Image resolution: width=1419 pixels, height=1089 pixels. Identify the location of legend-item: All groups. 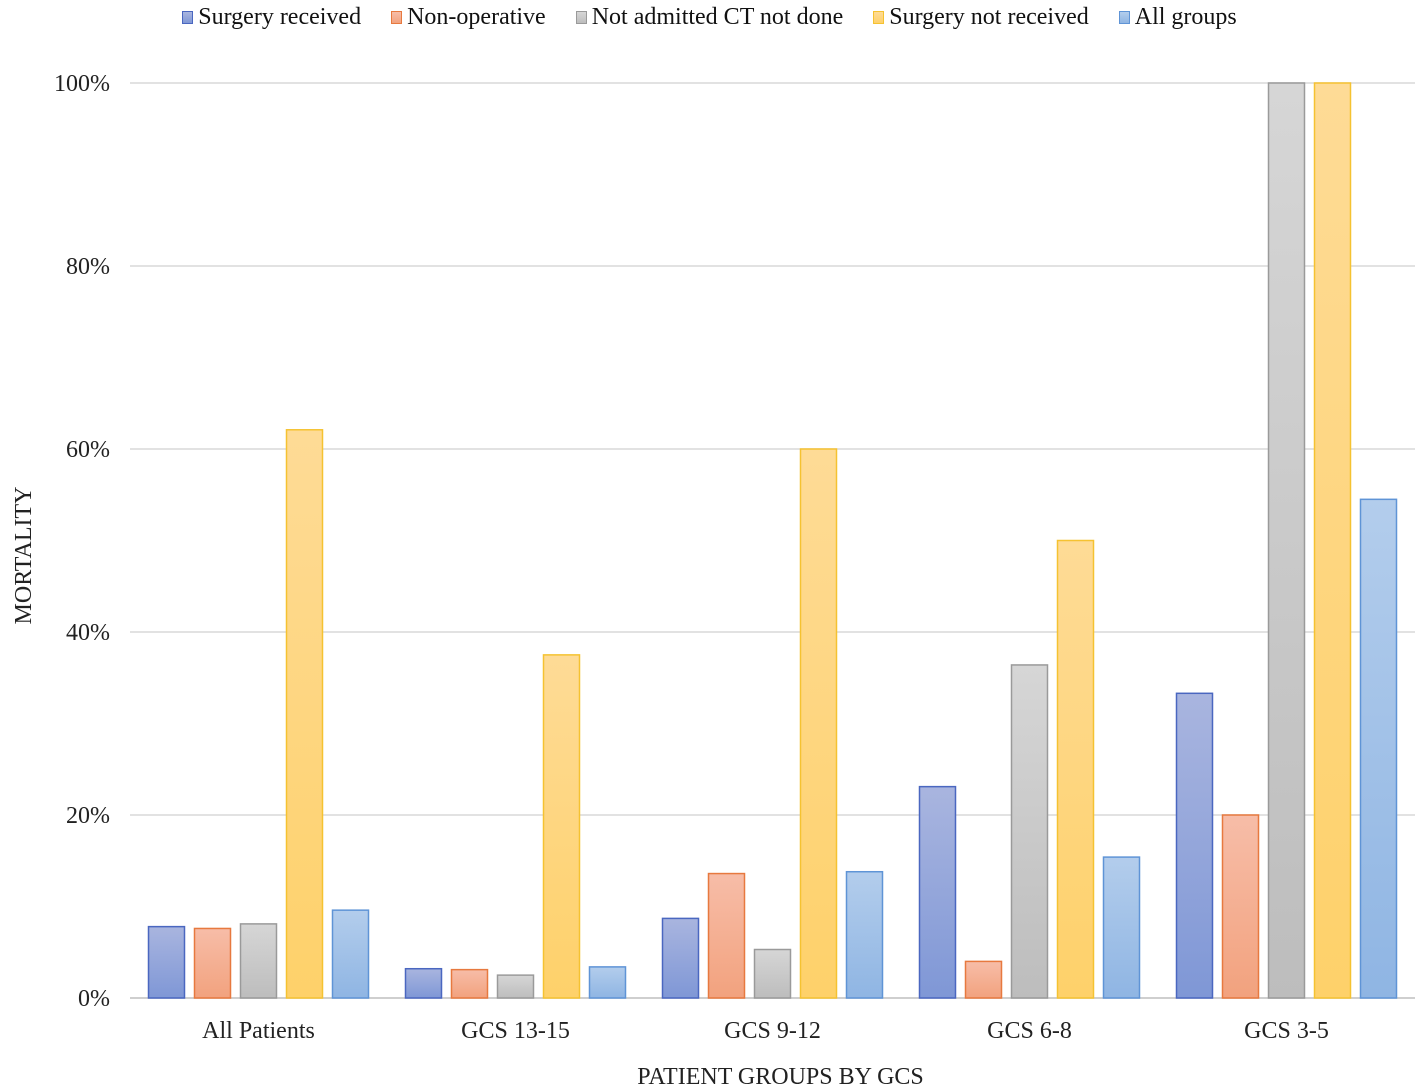
(1177, 17).